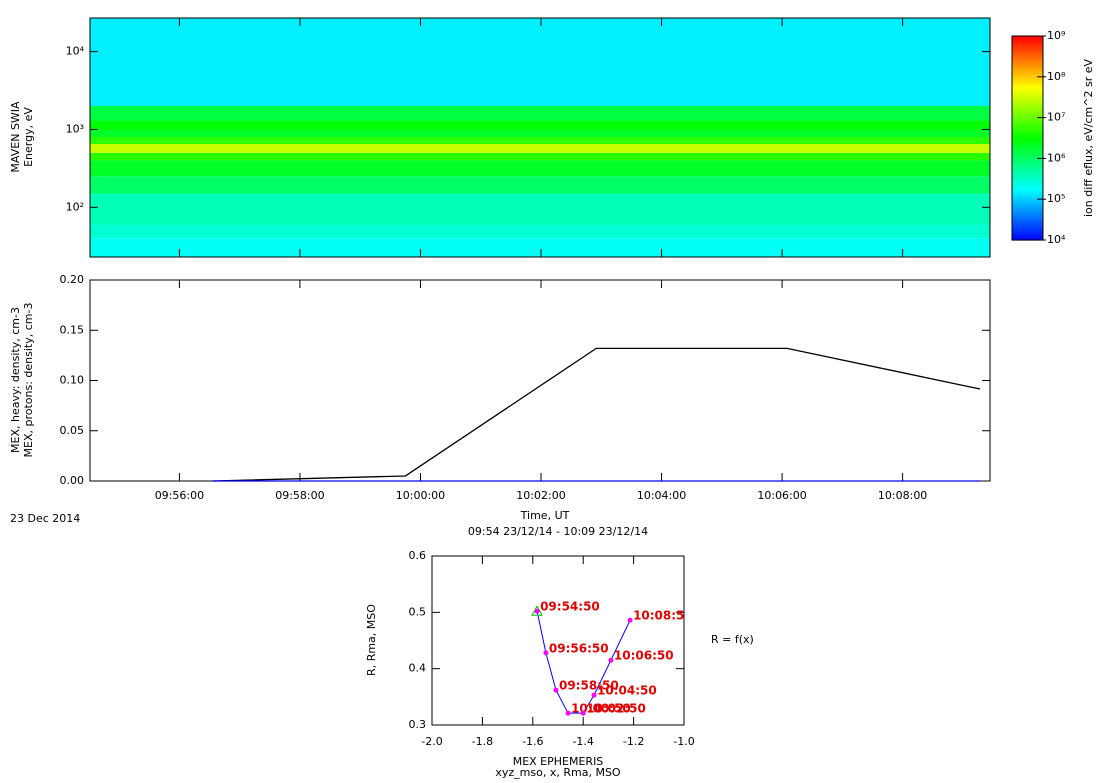  I want to click on x-tick-label: 09:58:00, so click(299, 495).